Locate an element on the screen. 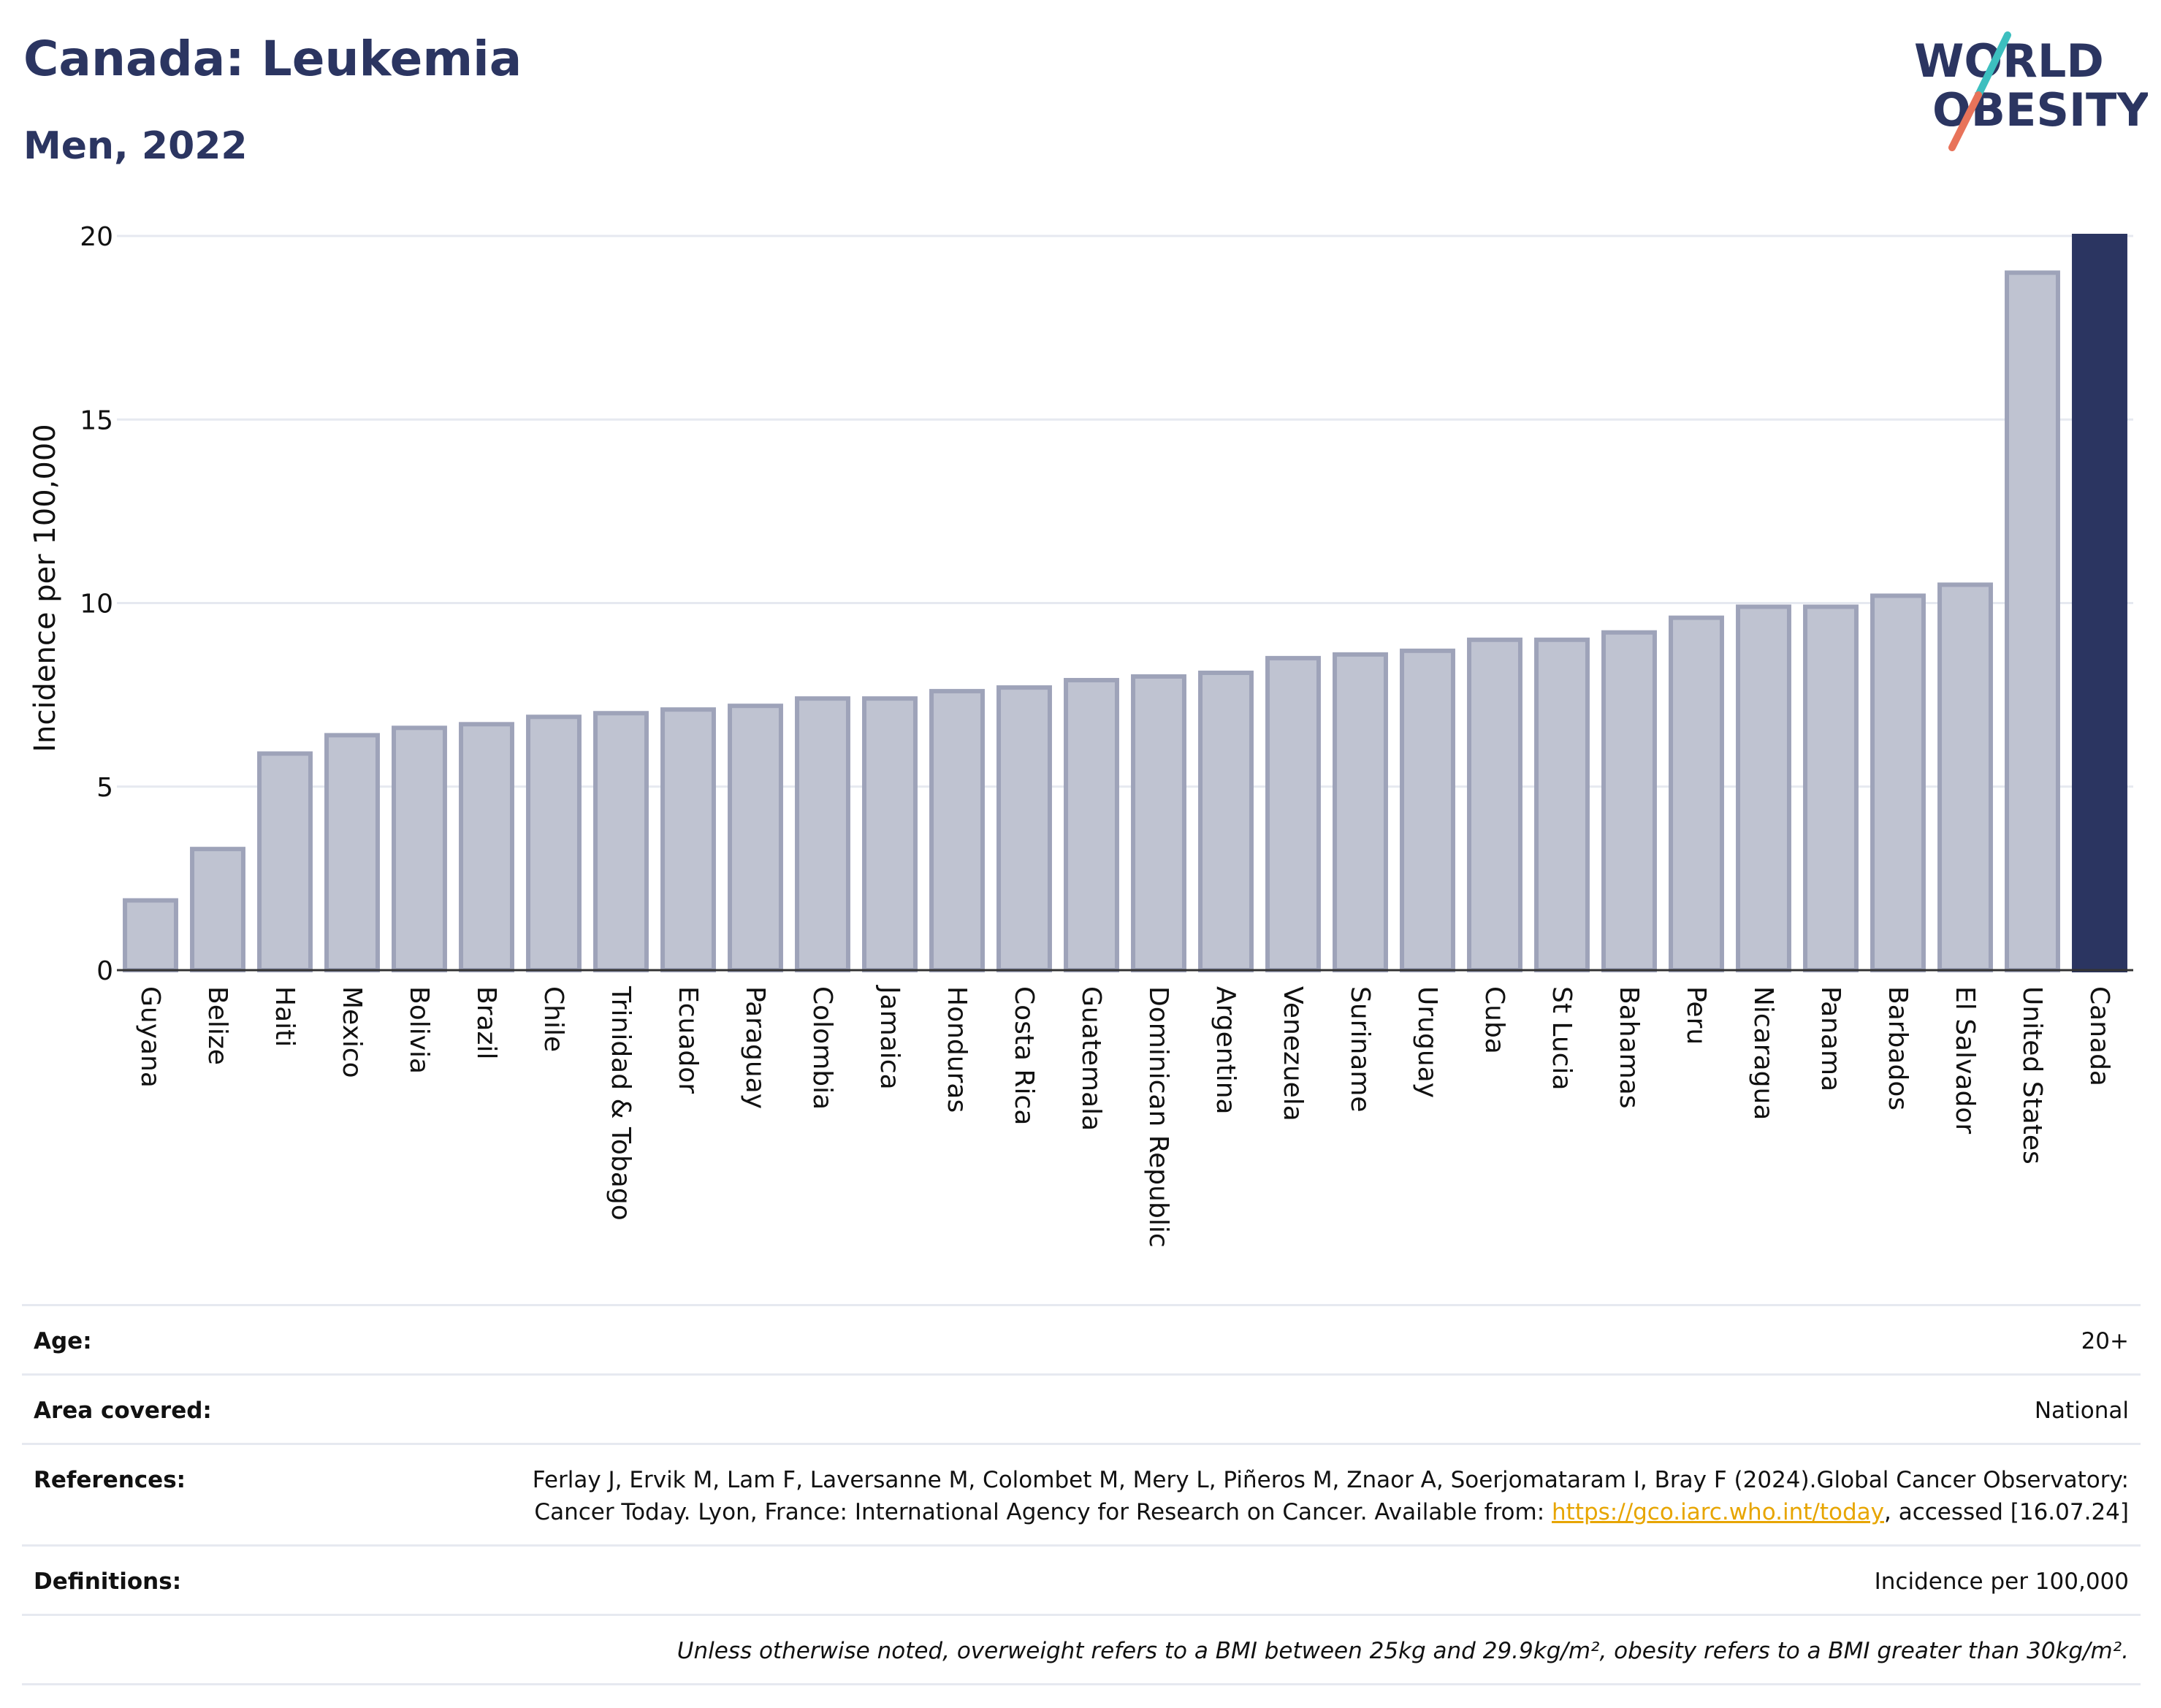 The image size is (2161, 1708). info-row-area: Area covered: National is located at coordinates (1081, 1408).